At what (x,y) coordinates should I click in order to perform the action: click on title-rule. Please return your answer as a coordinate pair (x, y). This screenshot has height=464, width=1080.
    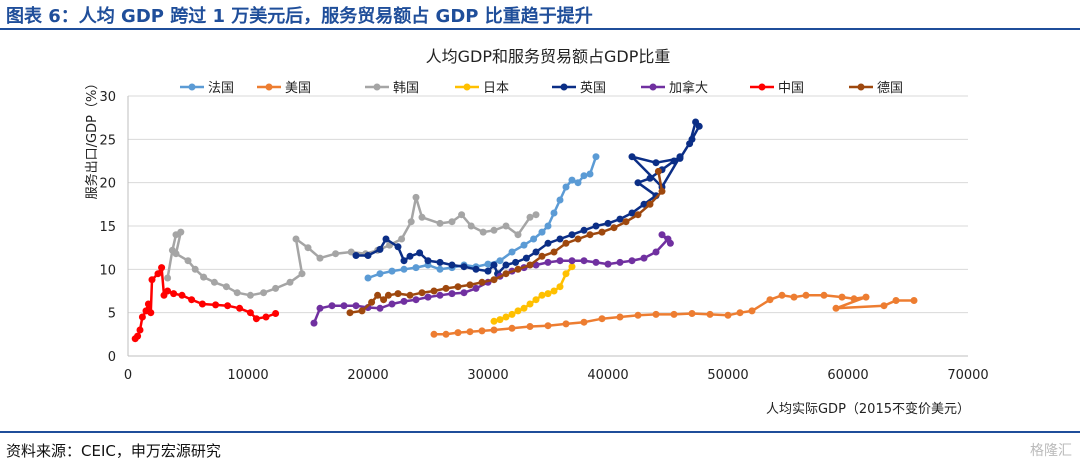
    Looking at the image, I should click on (540, 29).